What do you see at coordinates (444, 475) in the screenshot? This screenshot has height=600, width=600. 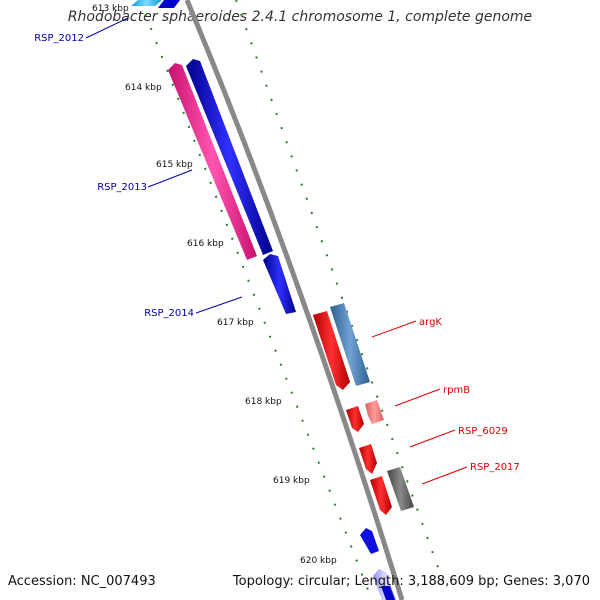 I see `leader-RSP_2017` at bounding box center [444, 475].